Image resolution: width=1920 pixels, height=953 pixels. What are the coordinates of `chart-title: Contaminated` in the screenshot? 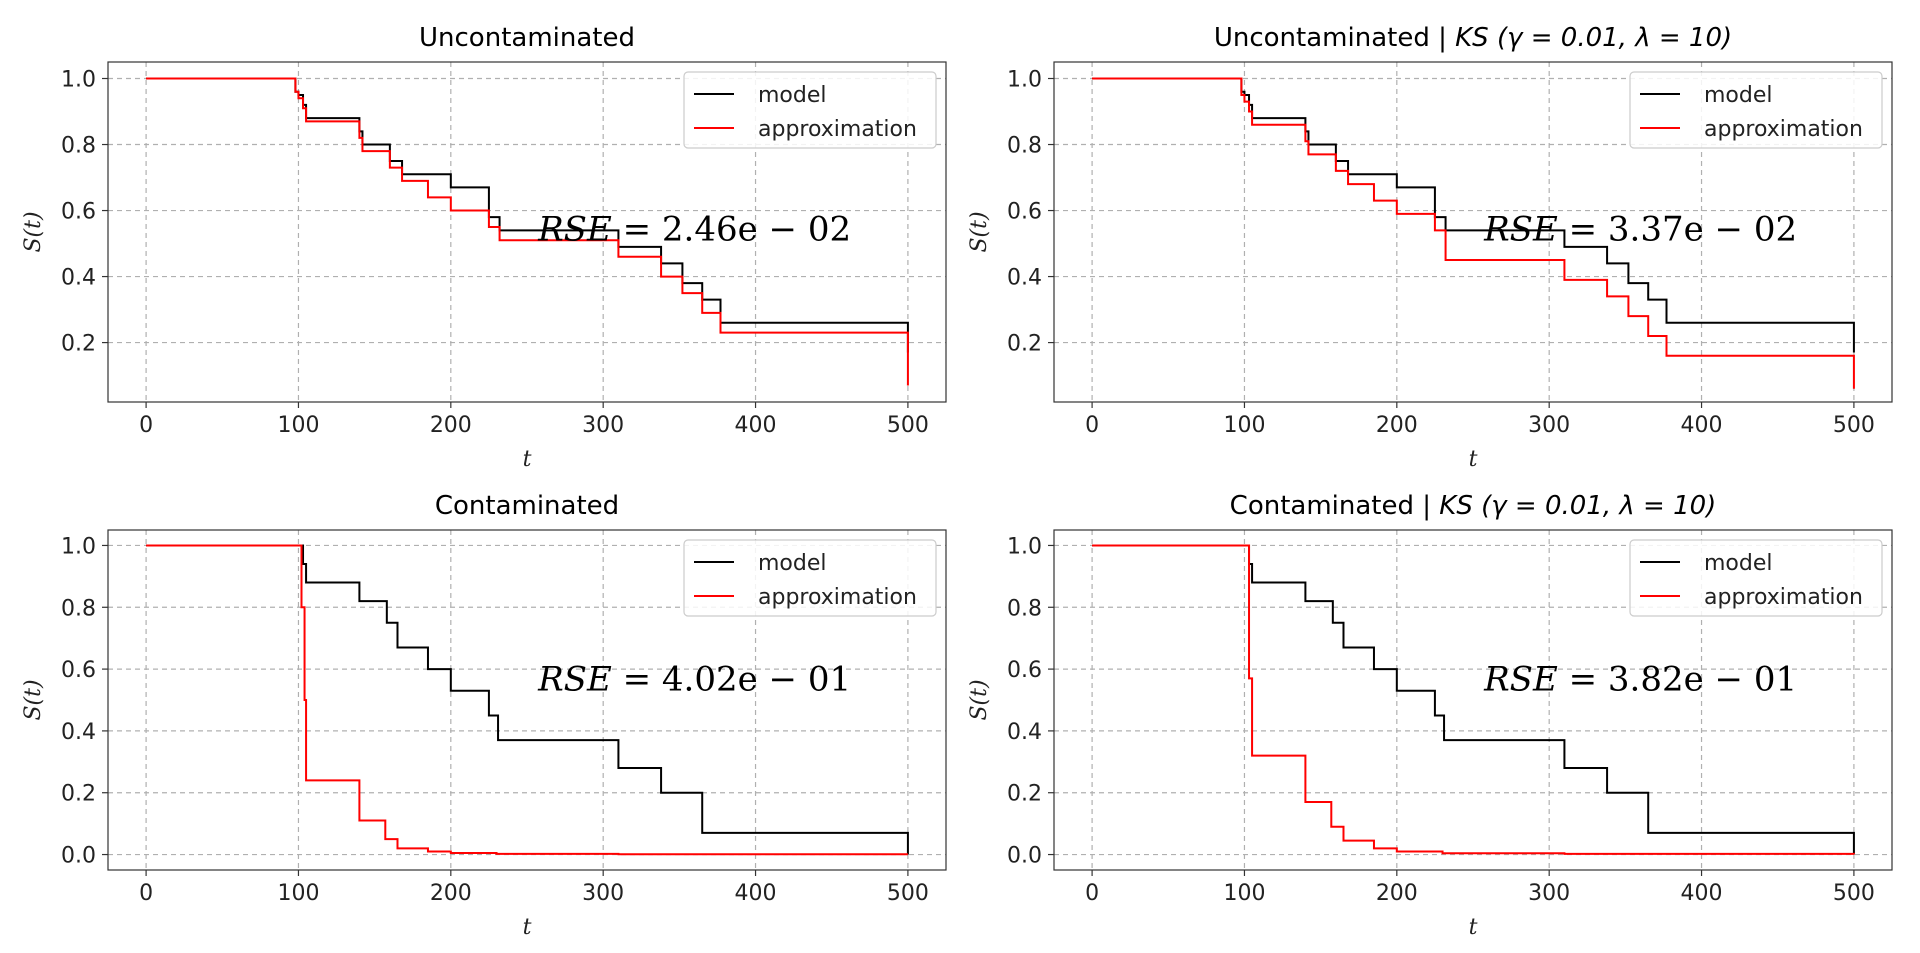 It's located at (527, 506).